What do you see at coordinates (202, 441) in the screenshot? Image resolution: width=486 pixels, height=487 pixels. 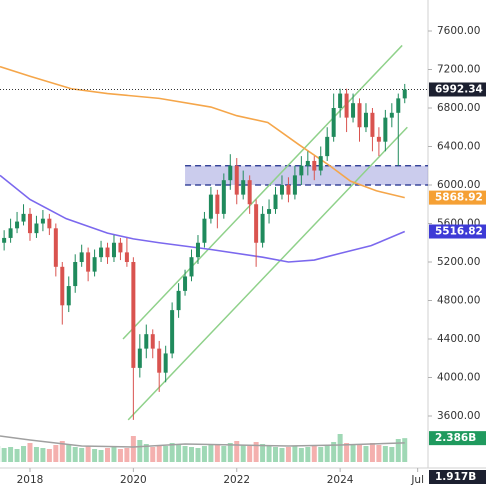 I see `volume-average` at bounding box center [202, 441].